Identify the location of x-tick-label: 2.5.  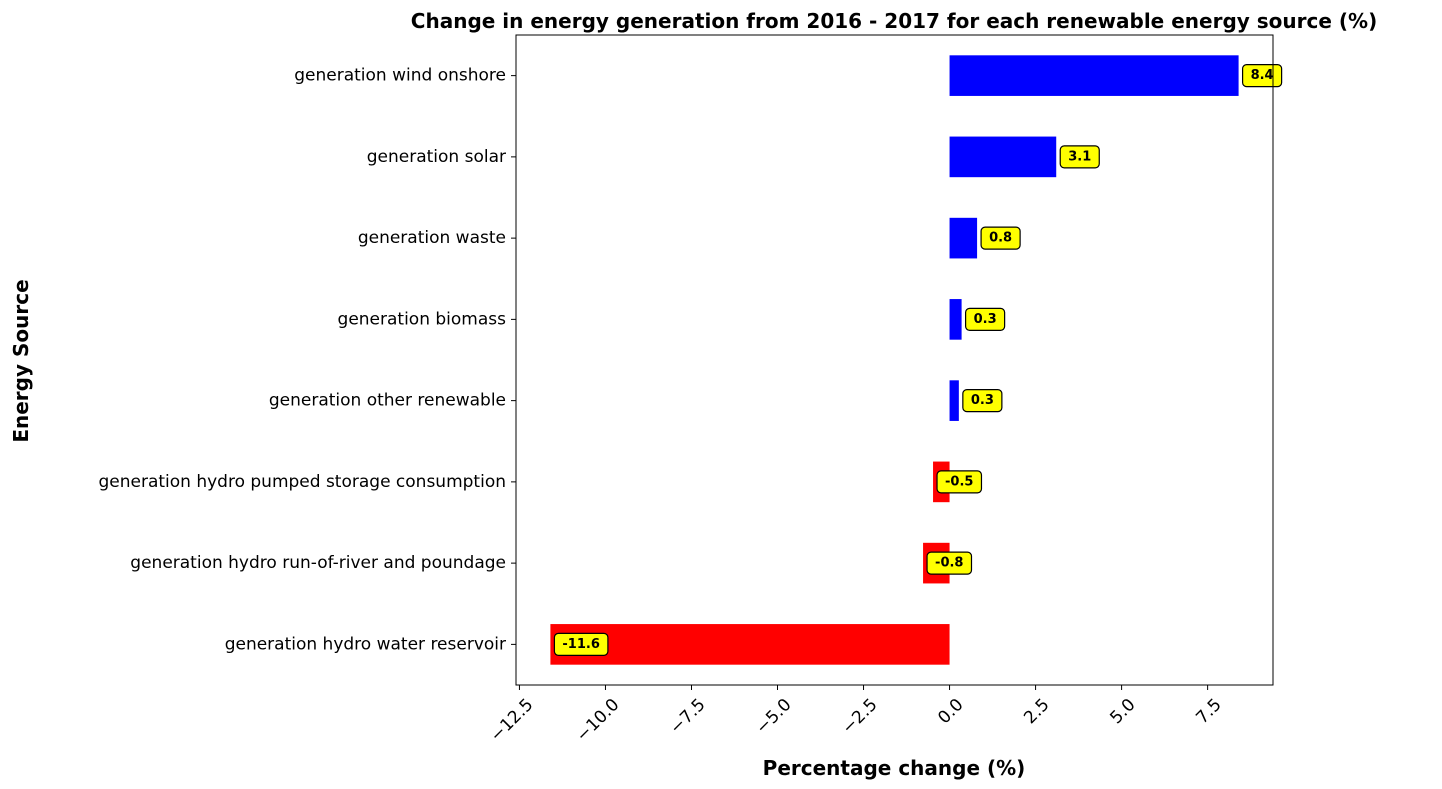
(1036, 711).